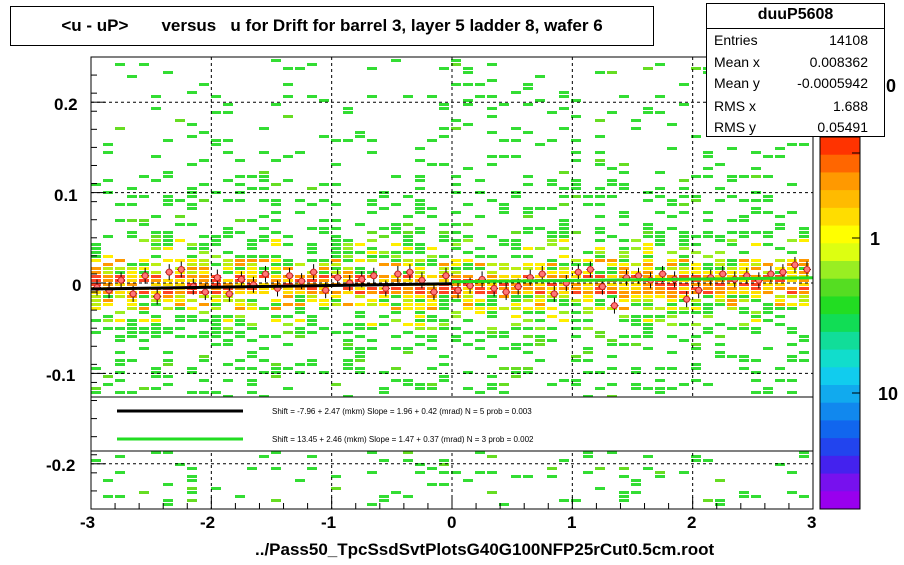  What do you see at coordinates (795, 17) in the screenshot?
I see `stats-name: duuP5608` at bounding box center [795, 17].